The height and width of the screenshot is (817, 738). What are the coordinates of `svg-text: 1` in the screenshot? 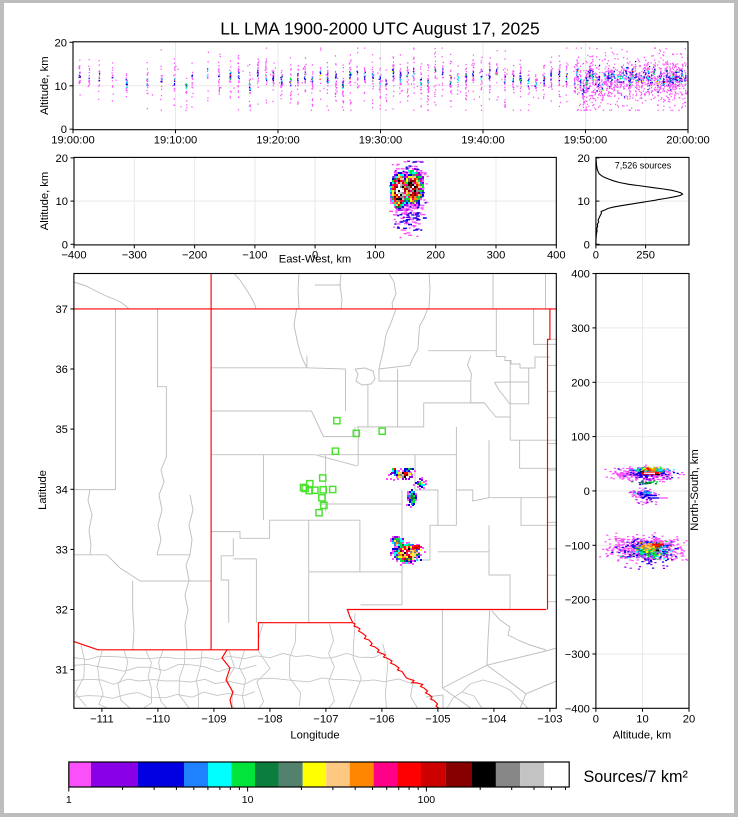 It's located at (69, 800).